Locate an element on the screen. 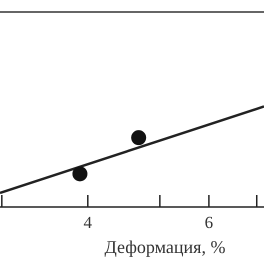  x-tick-label: 4 is located at coordinates (88, 222).